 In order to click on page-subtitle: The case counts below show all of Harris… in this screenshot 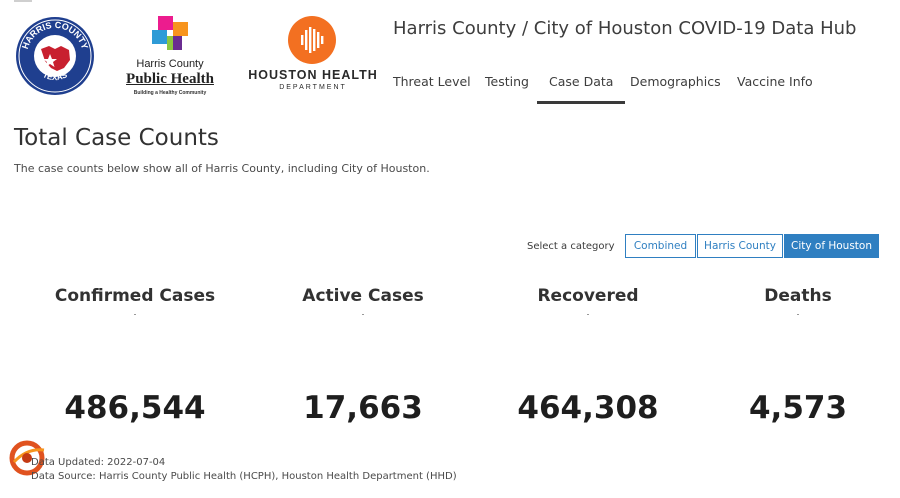, I will do `click(222, 168)`.